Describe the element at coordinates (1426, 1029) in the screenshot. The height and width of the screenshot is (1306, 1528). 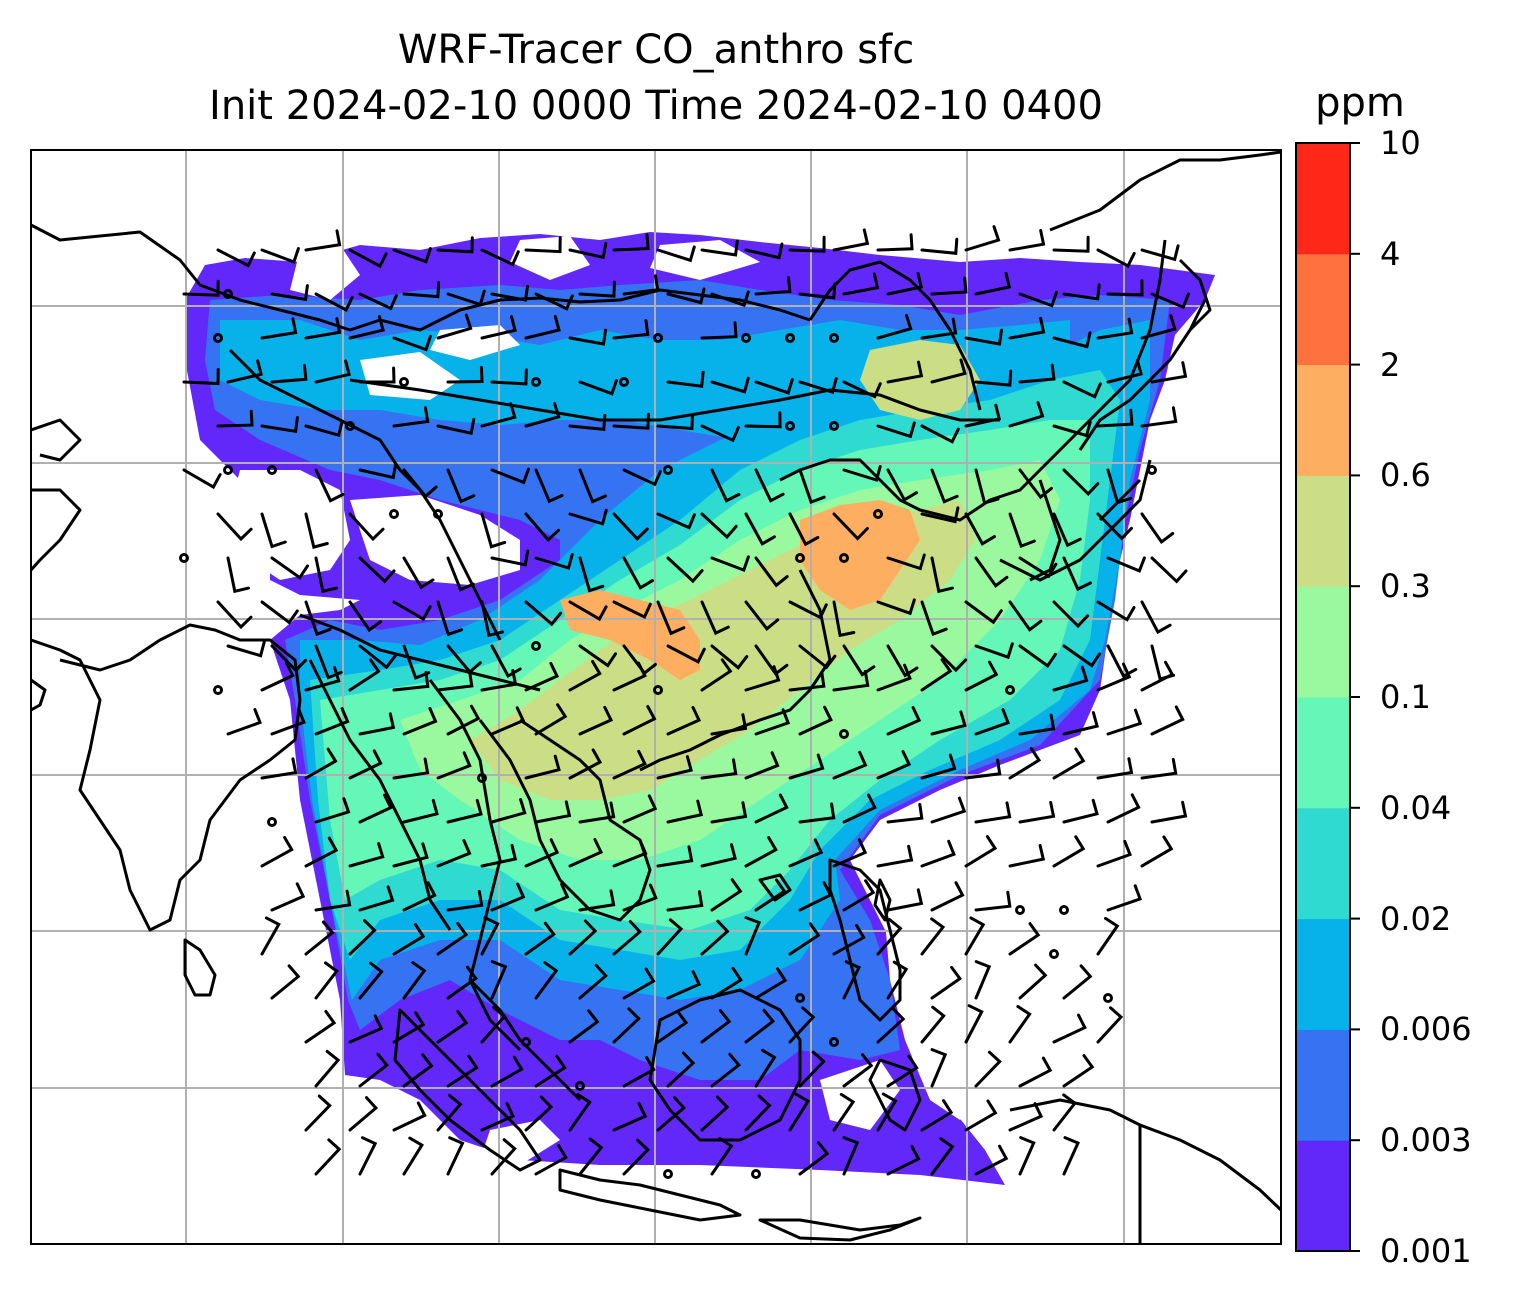
I see `colorbar-tick-label: 0.006` at that location.